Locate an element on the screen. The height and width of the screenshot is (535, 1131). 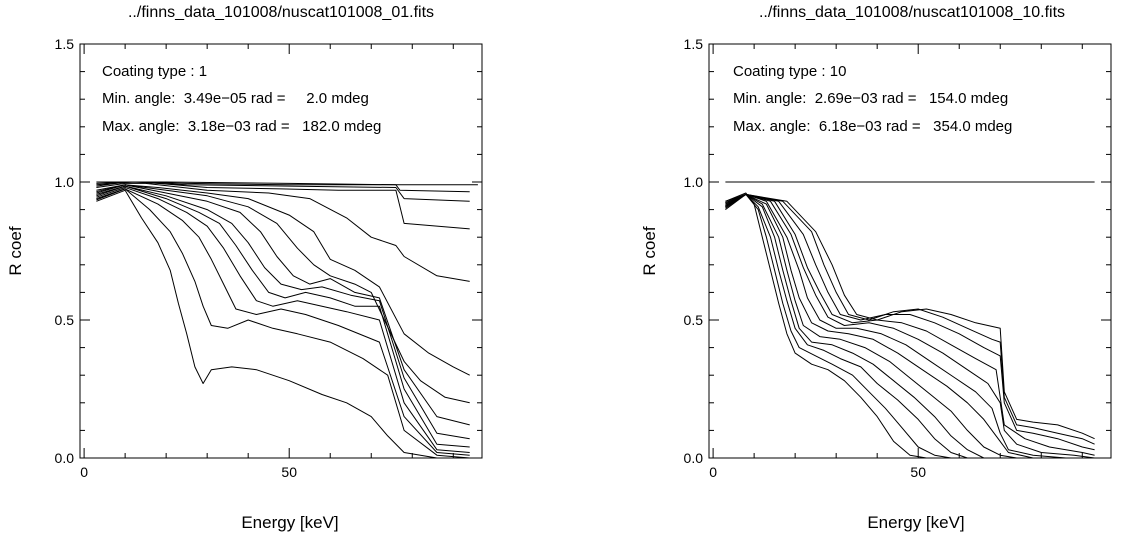
annotation-max-angle-right: Max. angle: 6.18e−03 rad = 354.0 mdeg is located at coordinates (872, 126).